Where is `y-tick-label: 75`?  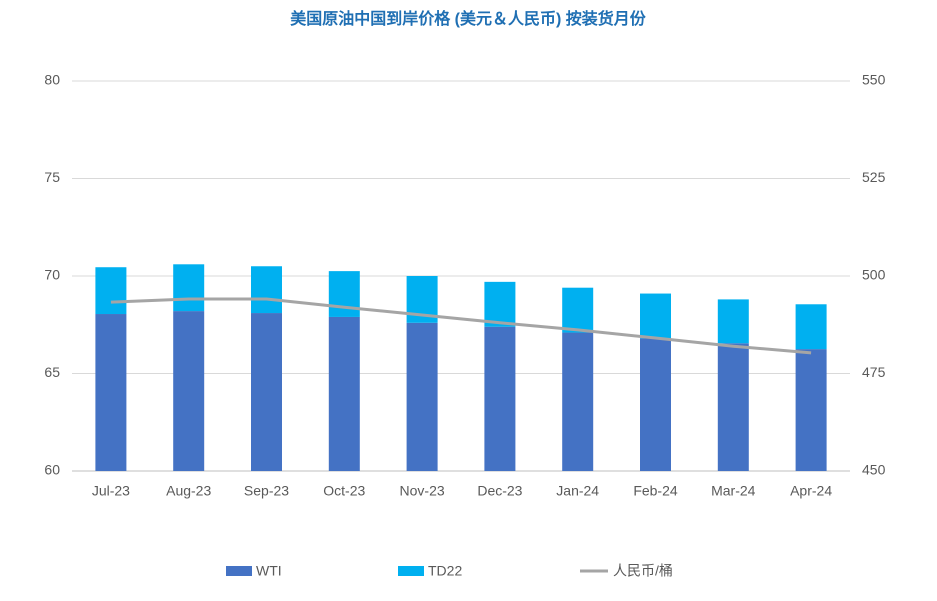 y-tick-label: 75 is located at coordinates (52, 177).